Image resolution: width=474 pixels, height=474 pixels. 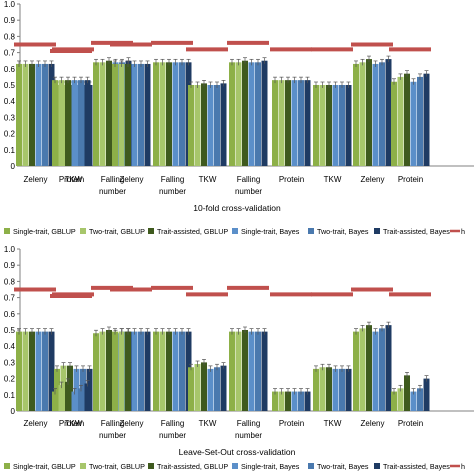 What do you see at coordinates (10, 330) in the screenshot?
I see `y-tick-label: 0.5` at bounding box center [10, 330].